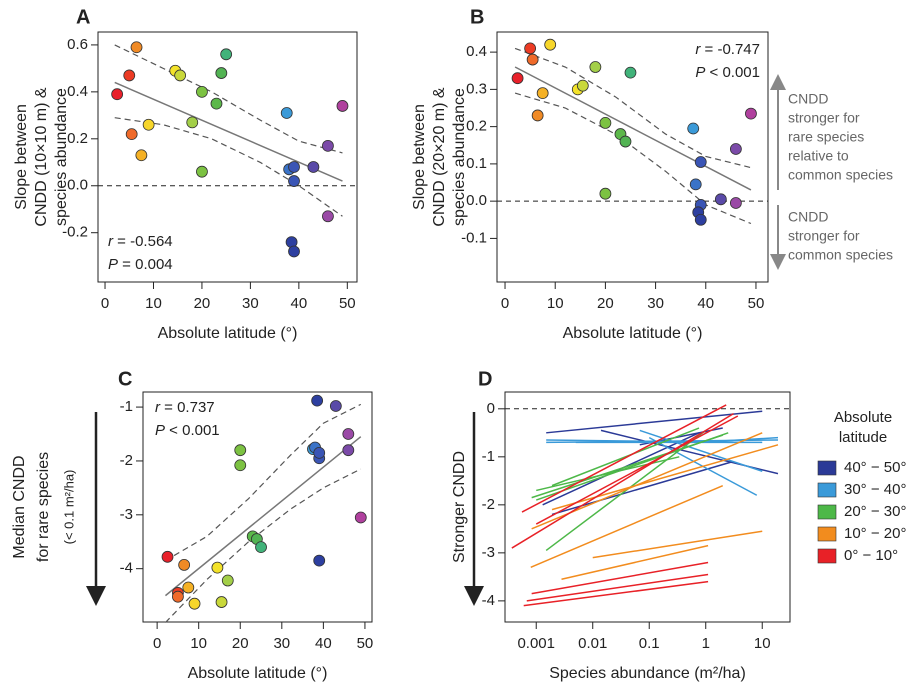  I want to click on side-note: relative to, so click(818, 156).